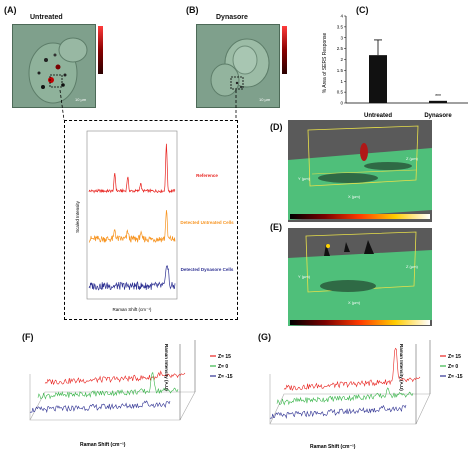 The image size is (474, 453). I want to click on dynasore-cell-image, so click(240, 67).